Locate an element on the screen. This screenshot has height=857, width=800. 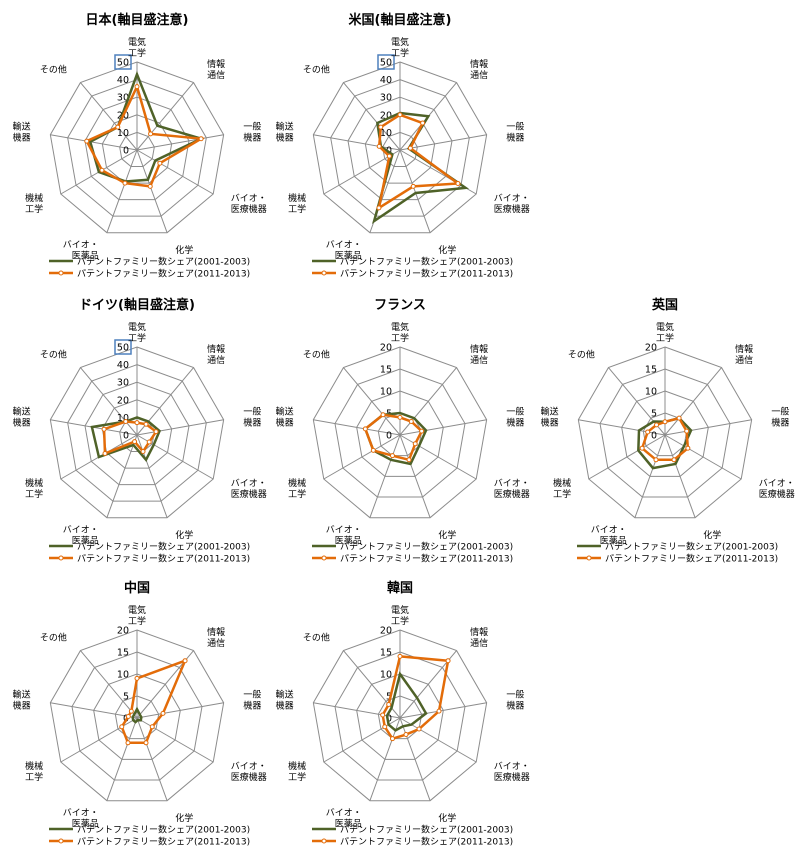
legend-marker is located at coordinates (324, 841).